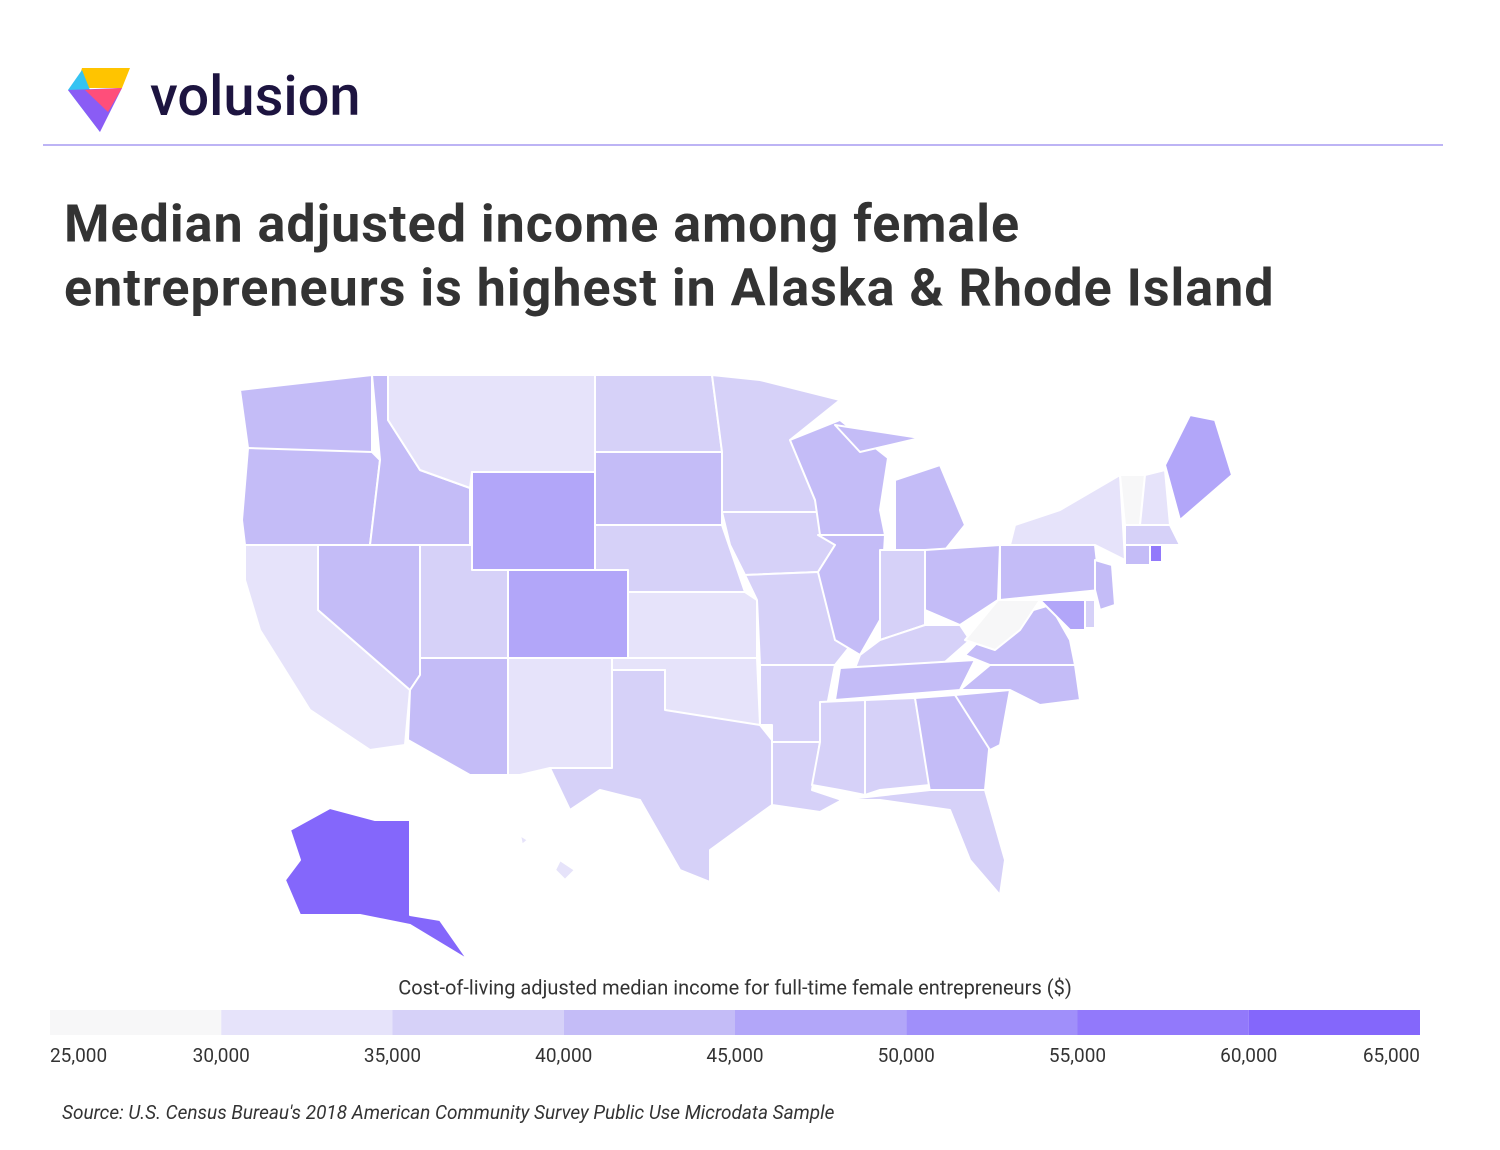  I want to click on tick-label: 30,000, so click(221, 1055).